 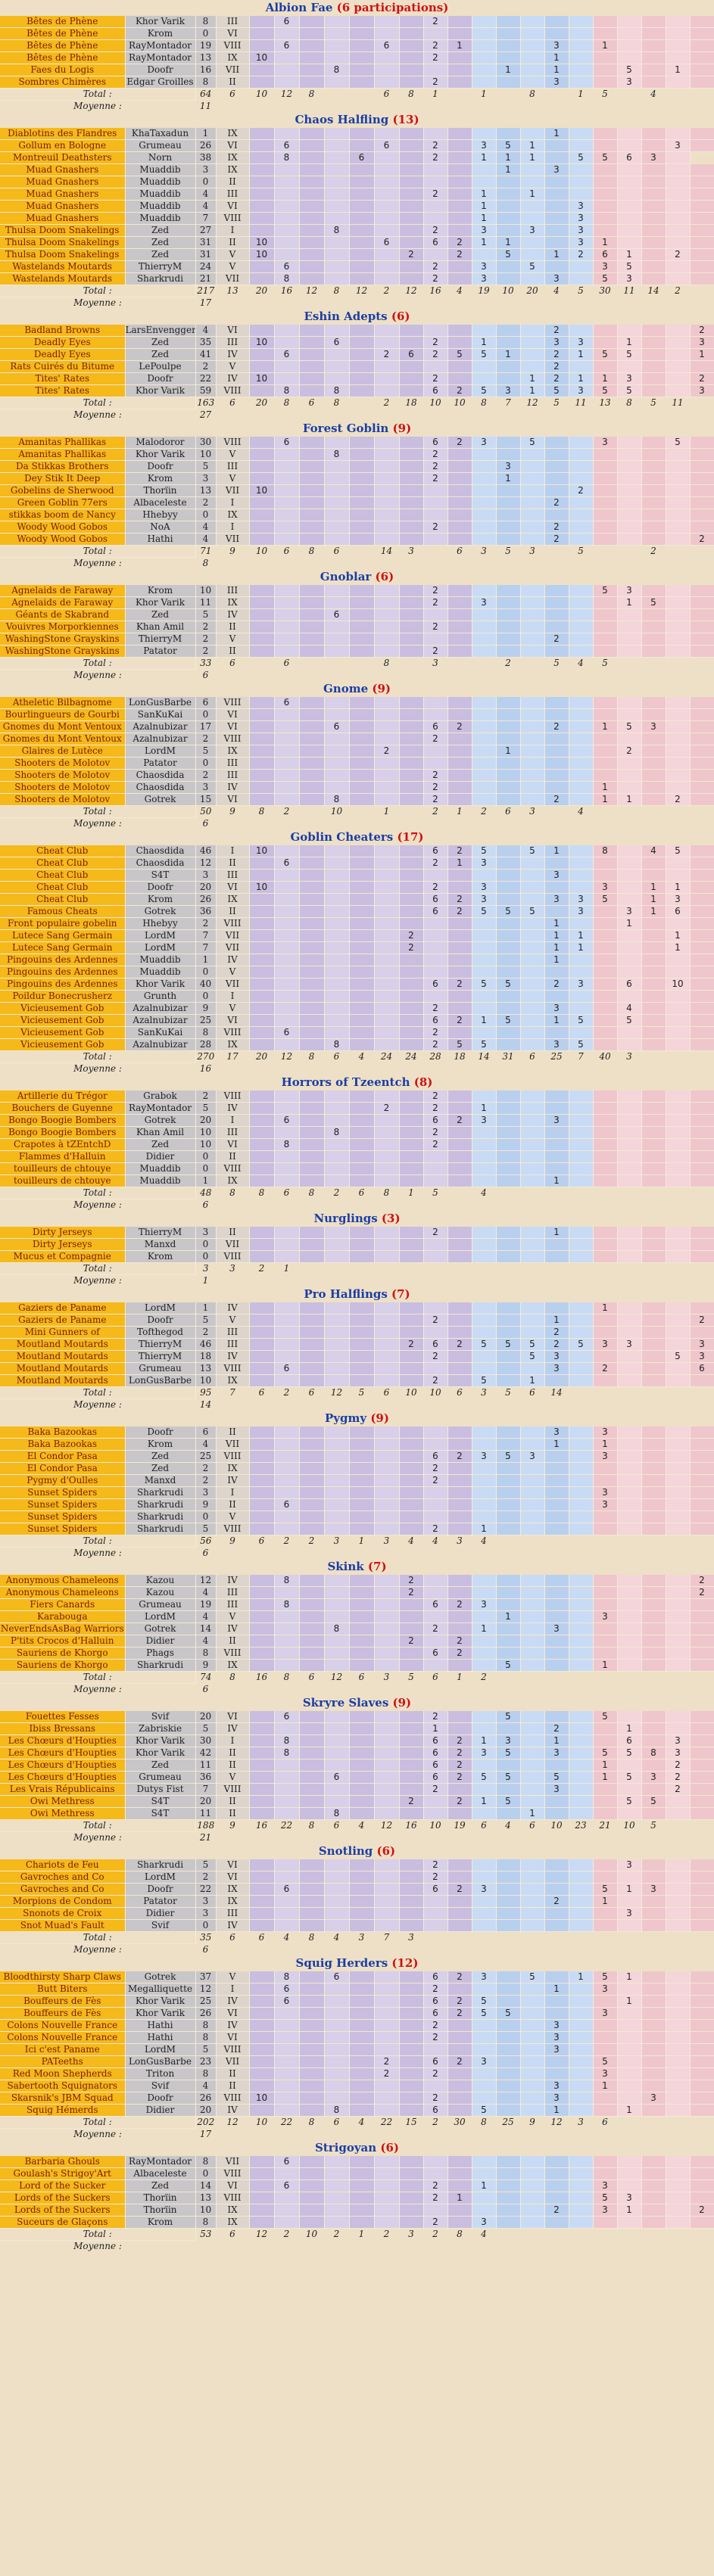 I want to click on coach-name: Khan Amil, so click(x=160, y=627).